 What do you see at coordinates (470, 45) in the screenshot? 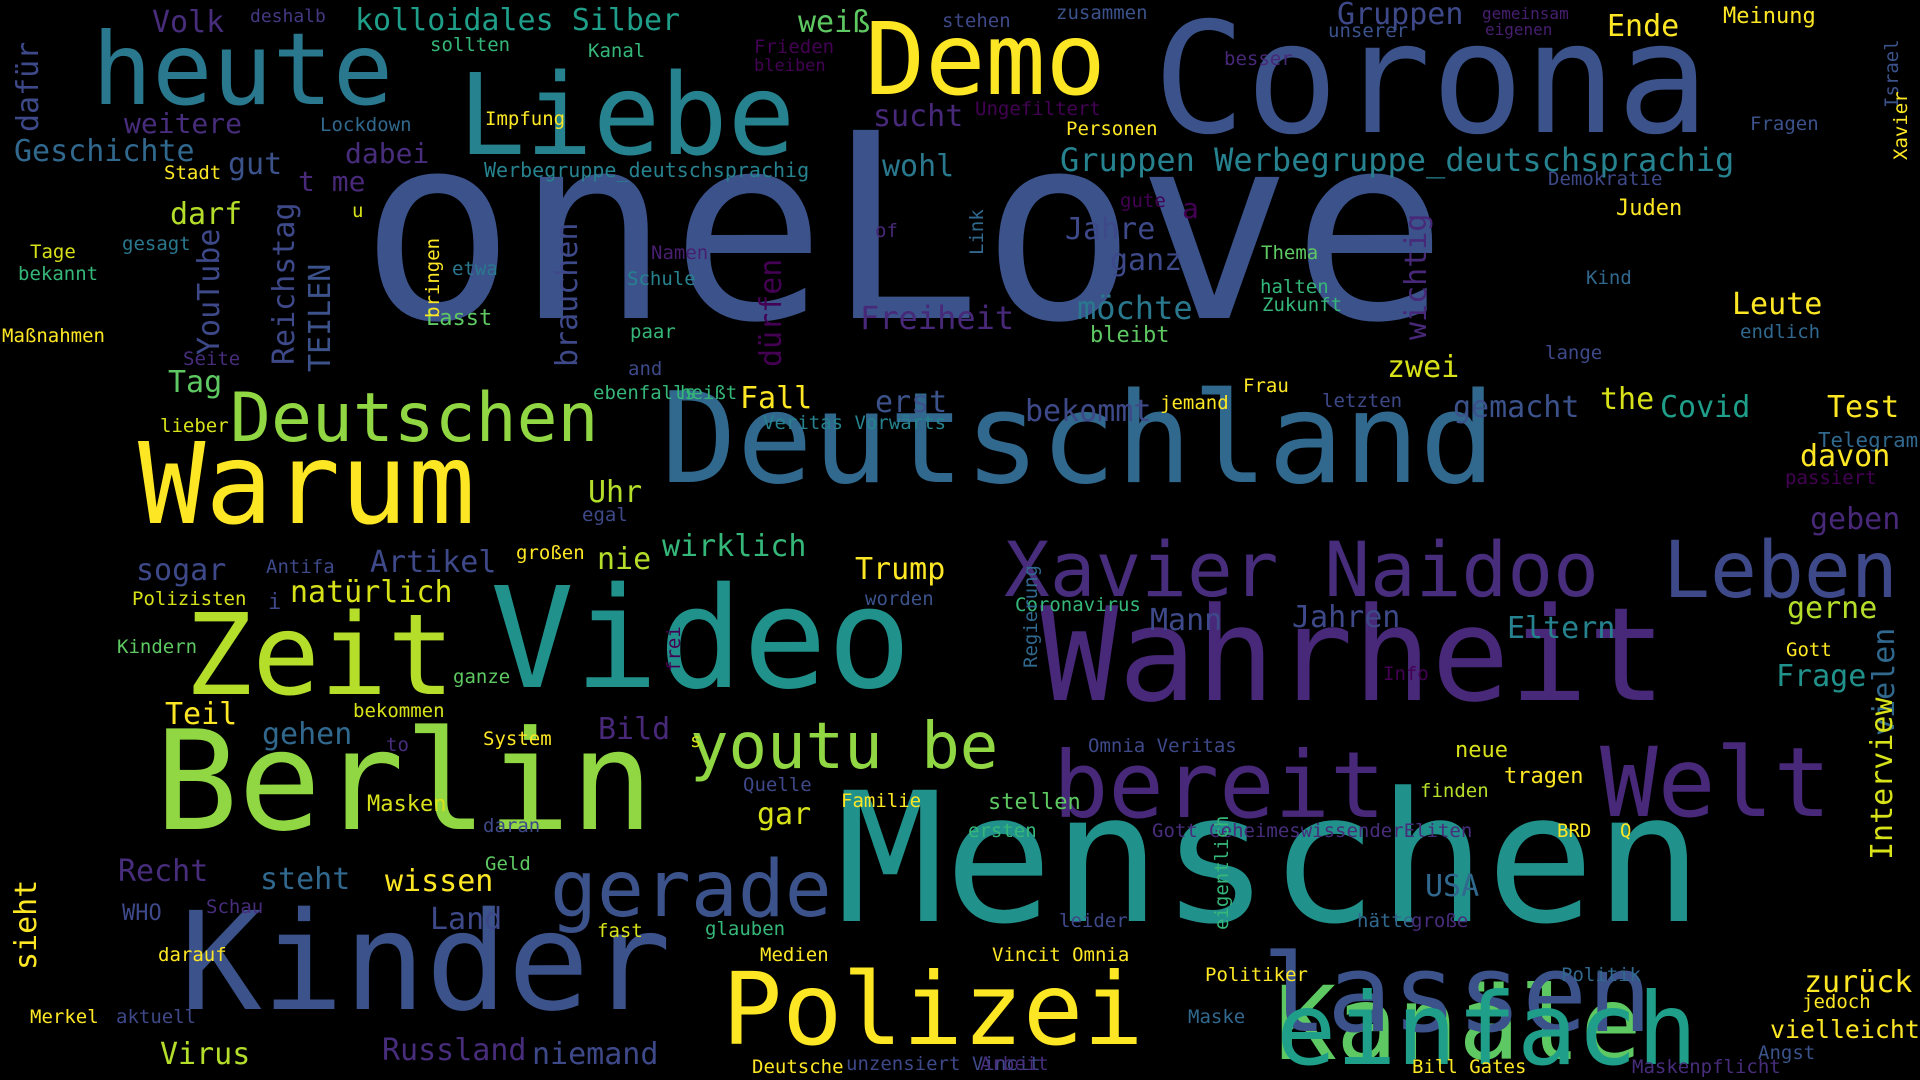
I see `word: sollten` at bounding box center [470, 45].